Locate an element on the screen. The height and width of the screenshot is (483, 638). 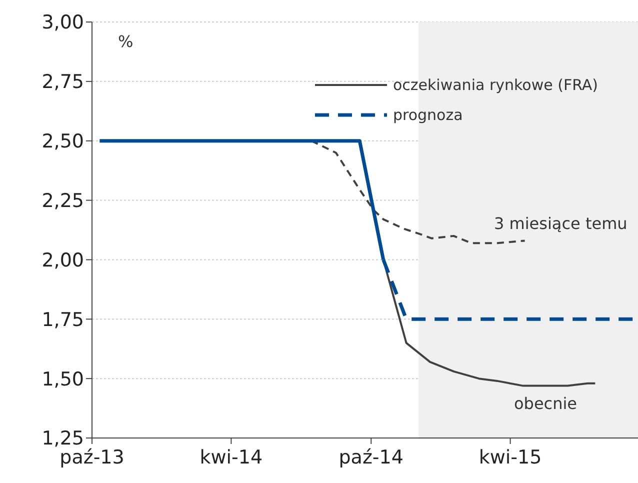
annotation: 3 miesiące temu is located at coordinates (561, 223).